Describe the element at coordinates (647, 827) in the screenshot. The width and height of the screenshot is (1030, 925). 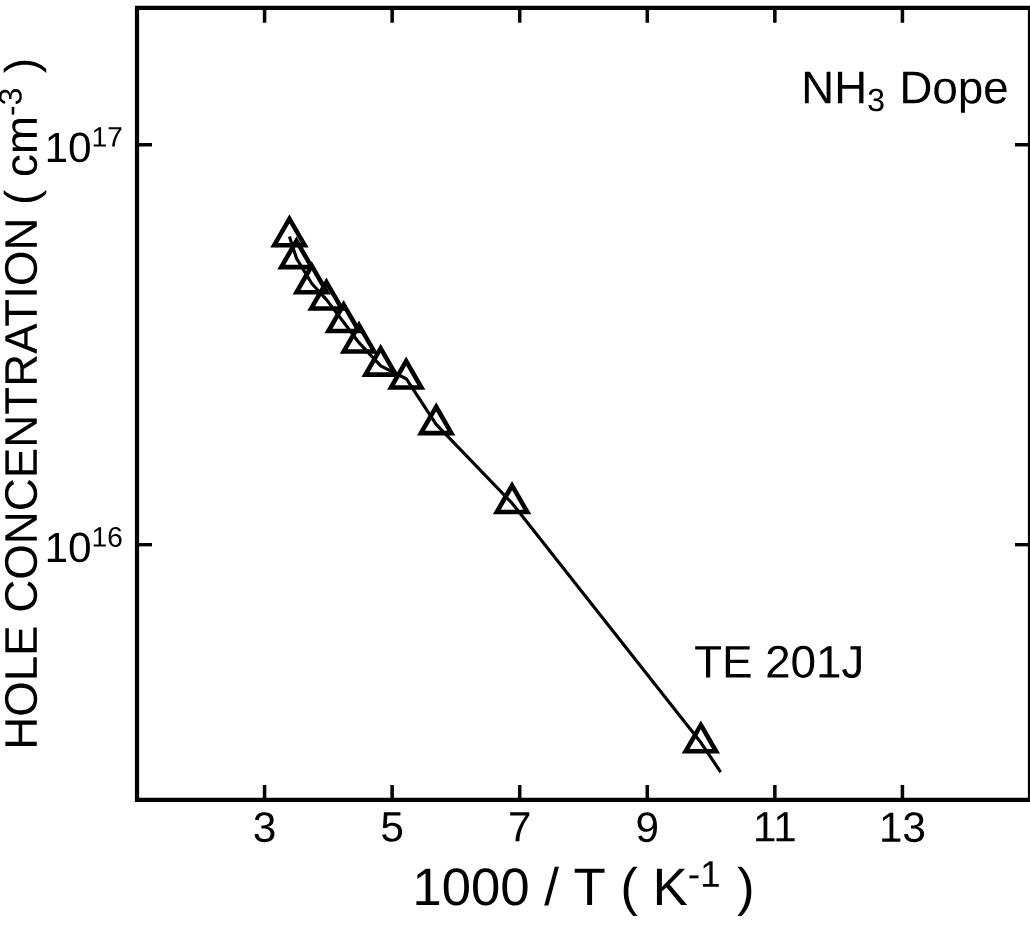
I see `x-tick-label: 9` at that location.